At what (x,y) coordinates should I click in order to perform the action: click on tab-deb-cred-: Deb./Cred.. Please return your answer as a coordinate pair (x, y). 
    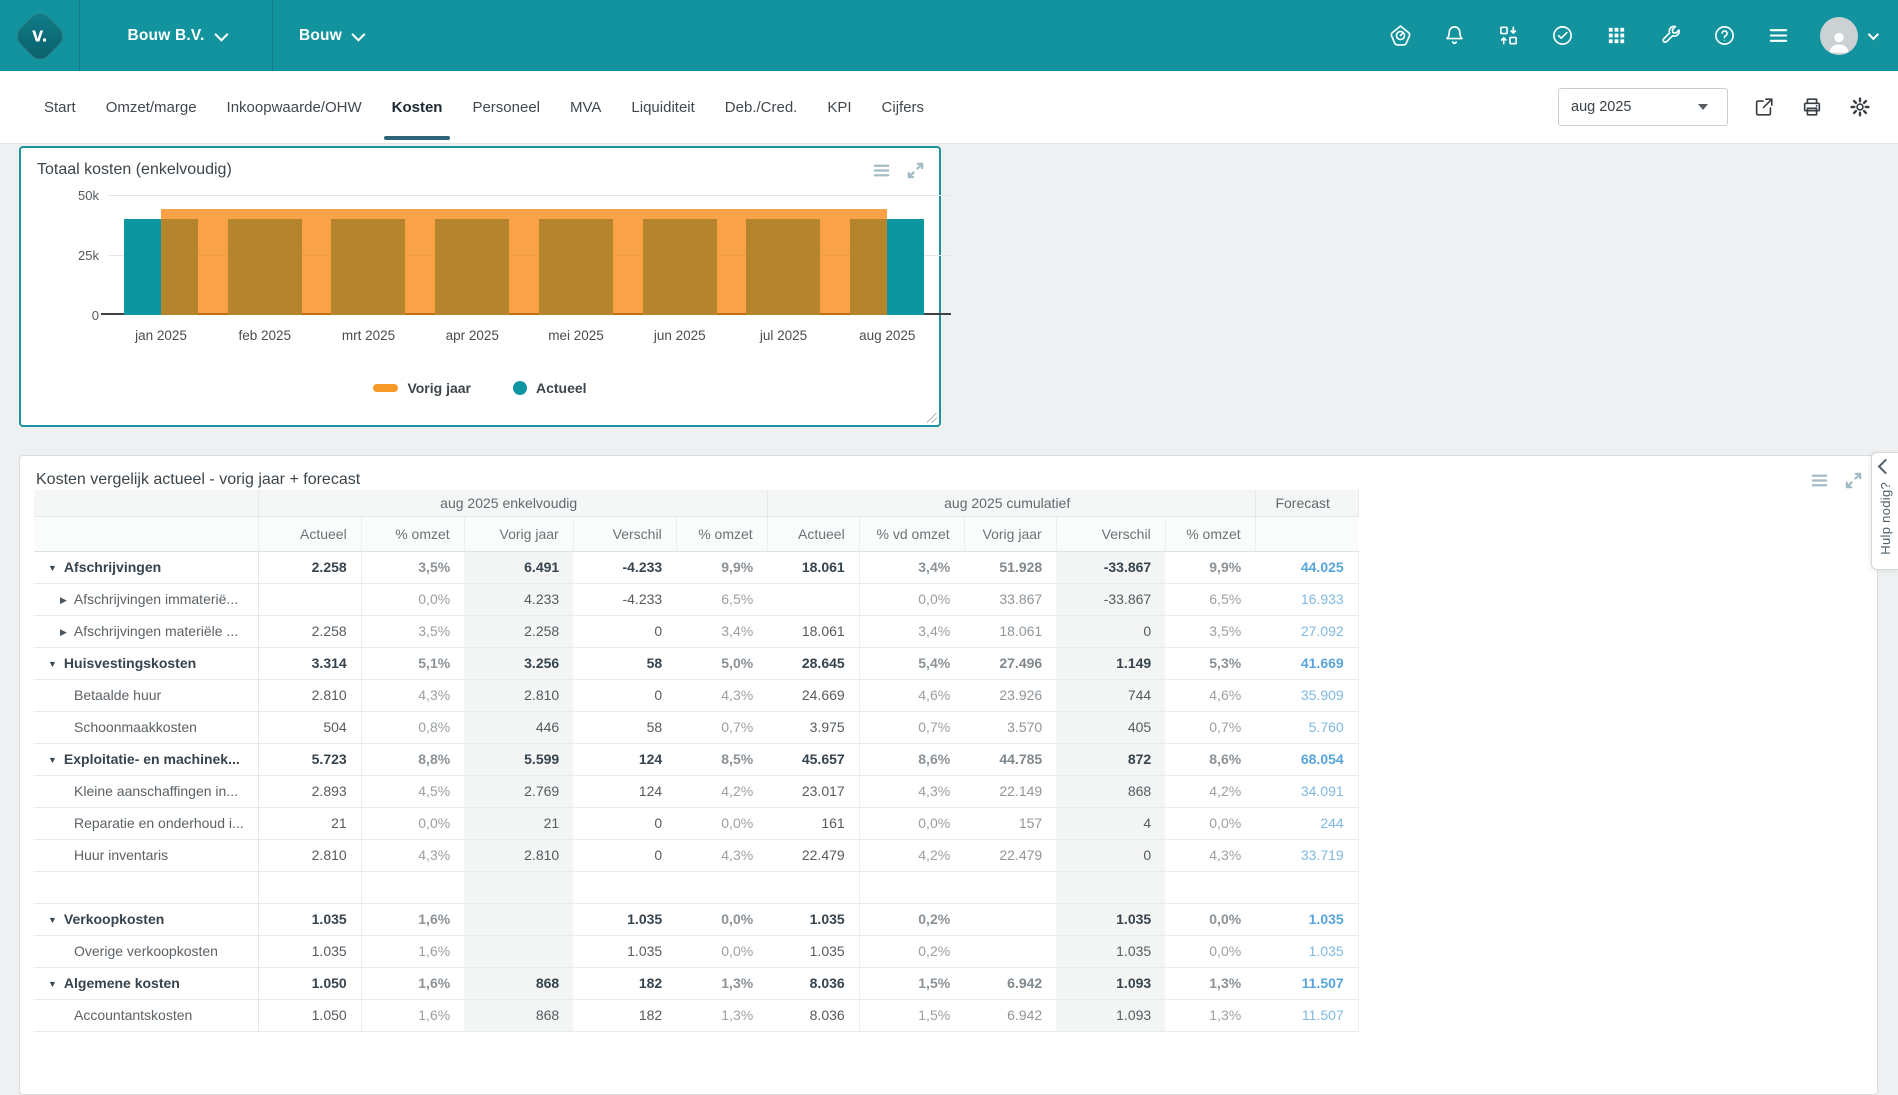
    Looking at the image, I should click on (761, 107).